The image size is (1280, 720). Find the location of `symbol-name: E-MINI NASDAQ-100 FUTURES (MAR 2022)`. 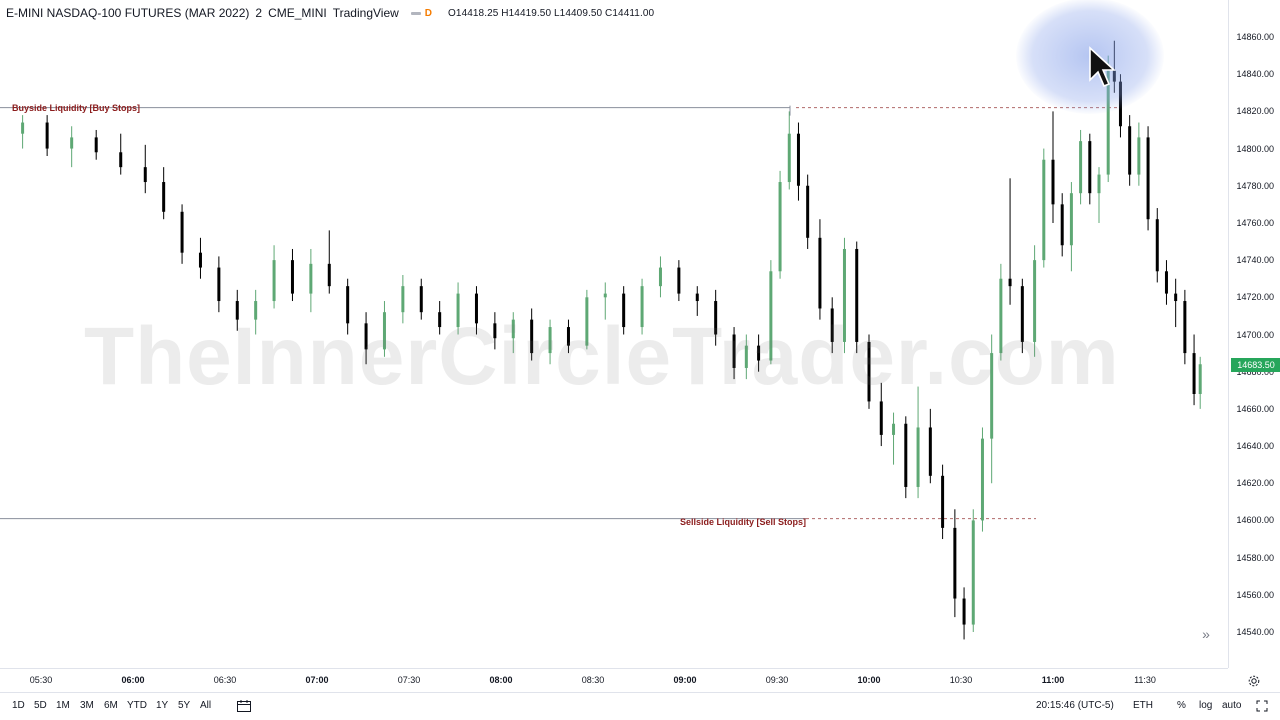

symbol-name: E-MINI NASDAQ-100 FUTURES (MAR 2022) is located at coordinates (128, 13).